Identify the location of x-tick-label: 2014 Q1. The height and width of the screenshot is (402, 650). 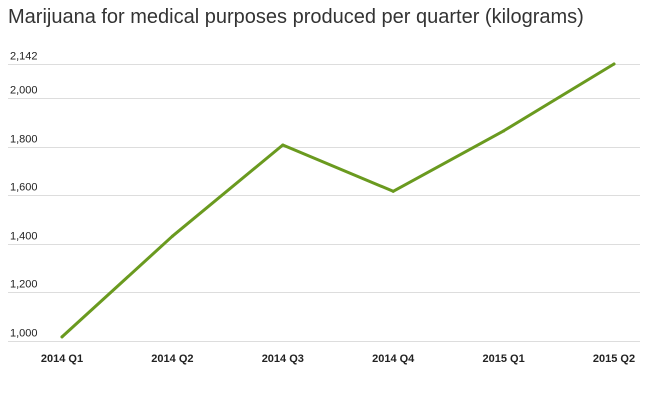
(62, 359).